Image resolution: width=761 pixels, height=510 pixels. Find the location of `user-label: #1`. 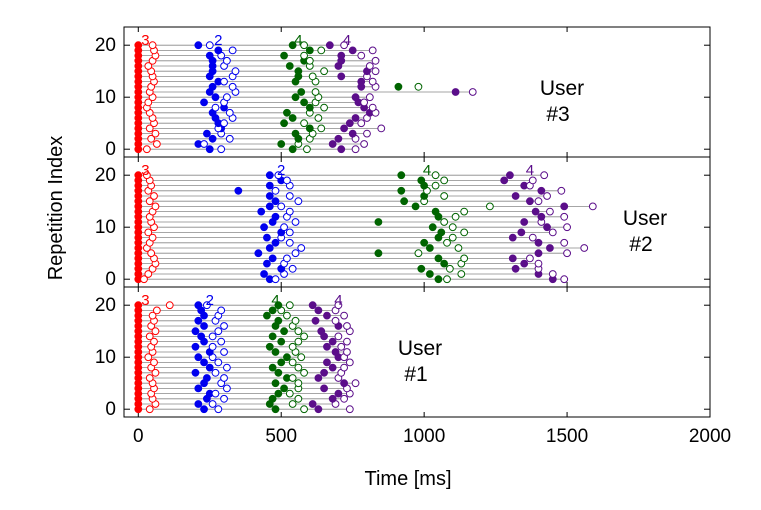

user-label: #1 is located at coordinates (415, 374).